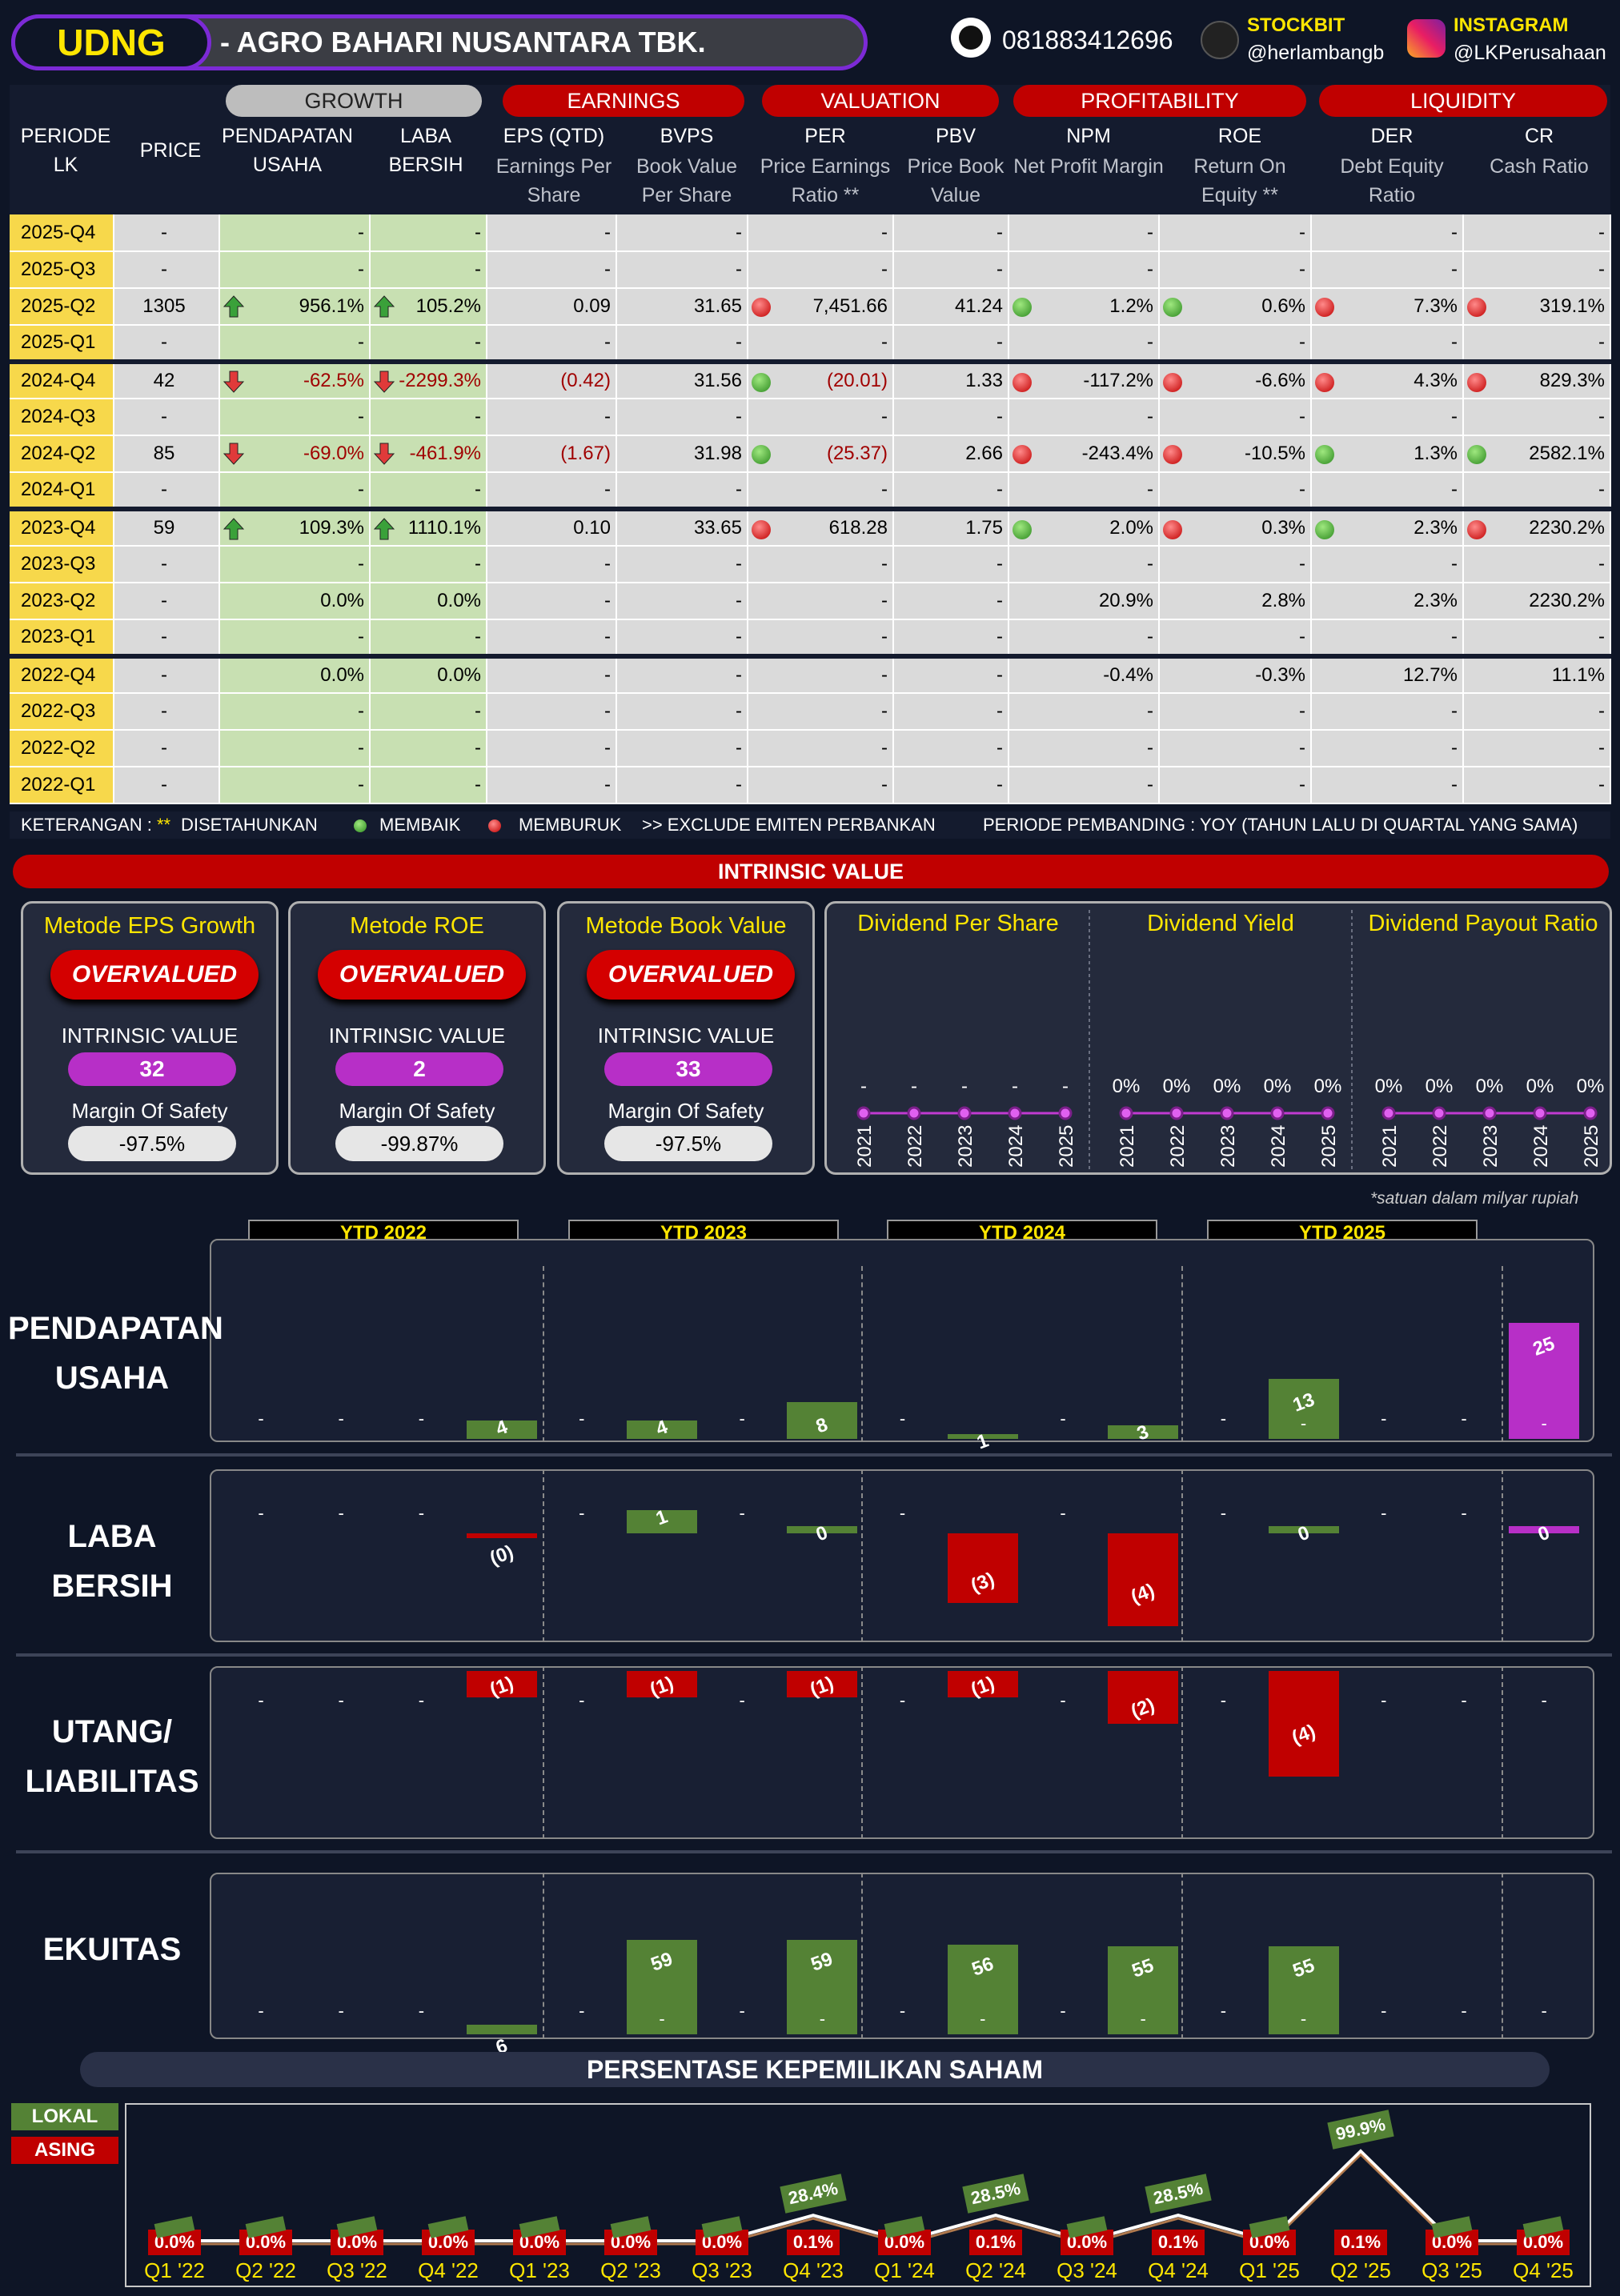  What do you see at coordinates (585, 453) in the screenshot?
I see `cell-value: (1.67)` at bounding box center [585, 453].